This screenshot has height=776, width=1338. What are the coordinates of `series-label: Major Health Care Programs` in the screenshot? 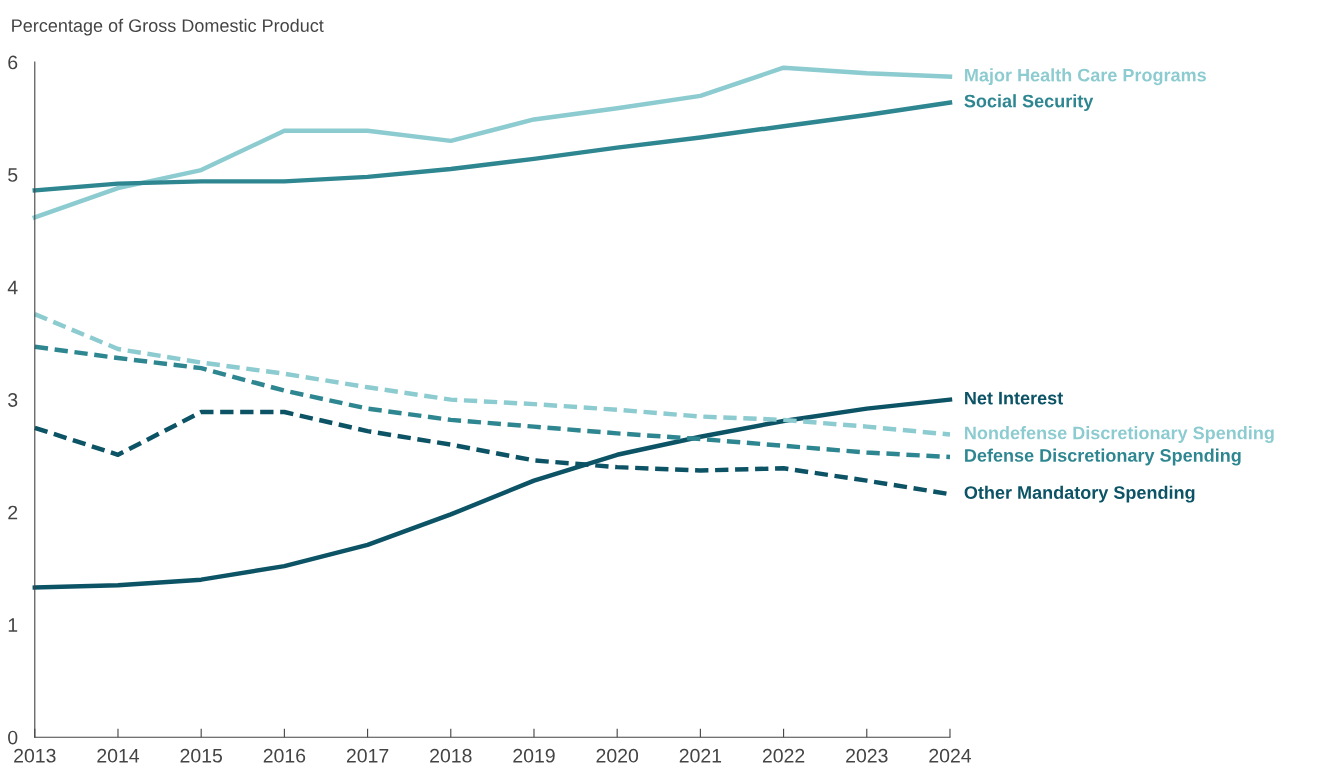 It's located at (1085, 77).